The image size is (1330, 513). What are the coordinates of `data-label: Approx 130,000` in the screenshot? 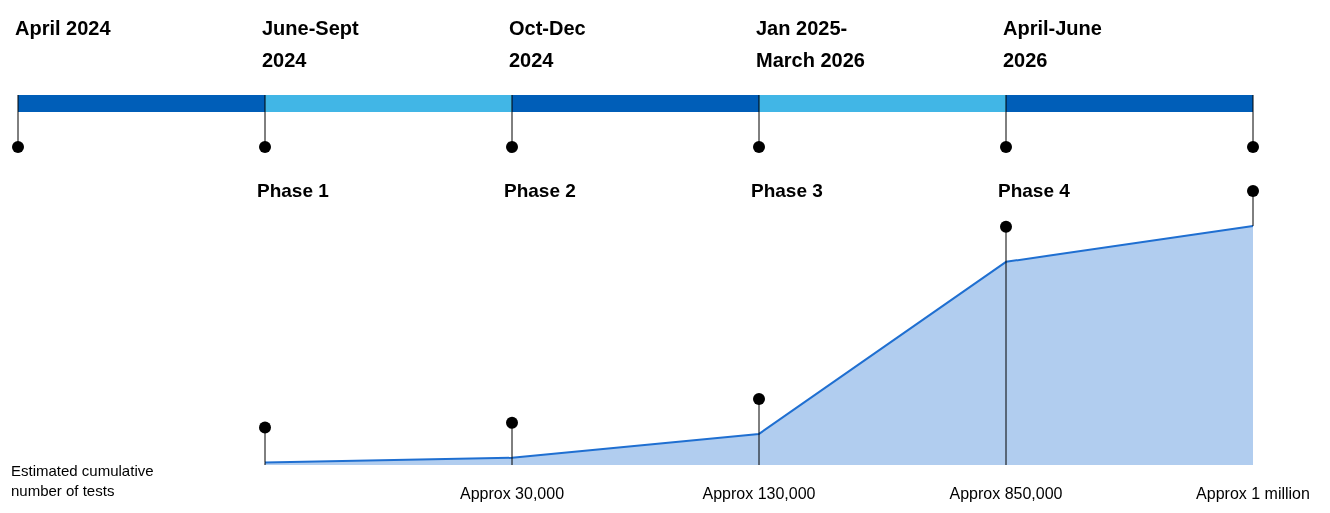 It's located at (759, 493).